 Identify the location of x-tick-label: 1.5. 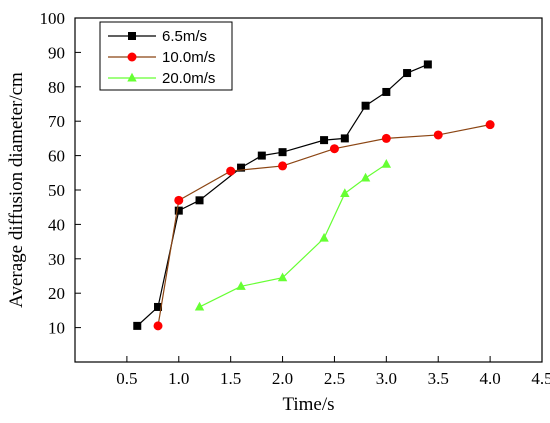
(230, 378).